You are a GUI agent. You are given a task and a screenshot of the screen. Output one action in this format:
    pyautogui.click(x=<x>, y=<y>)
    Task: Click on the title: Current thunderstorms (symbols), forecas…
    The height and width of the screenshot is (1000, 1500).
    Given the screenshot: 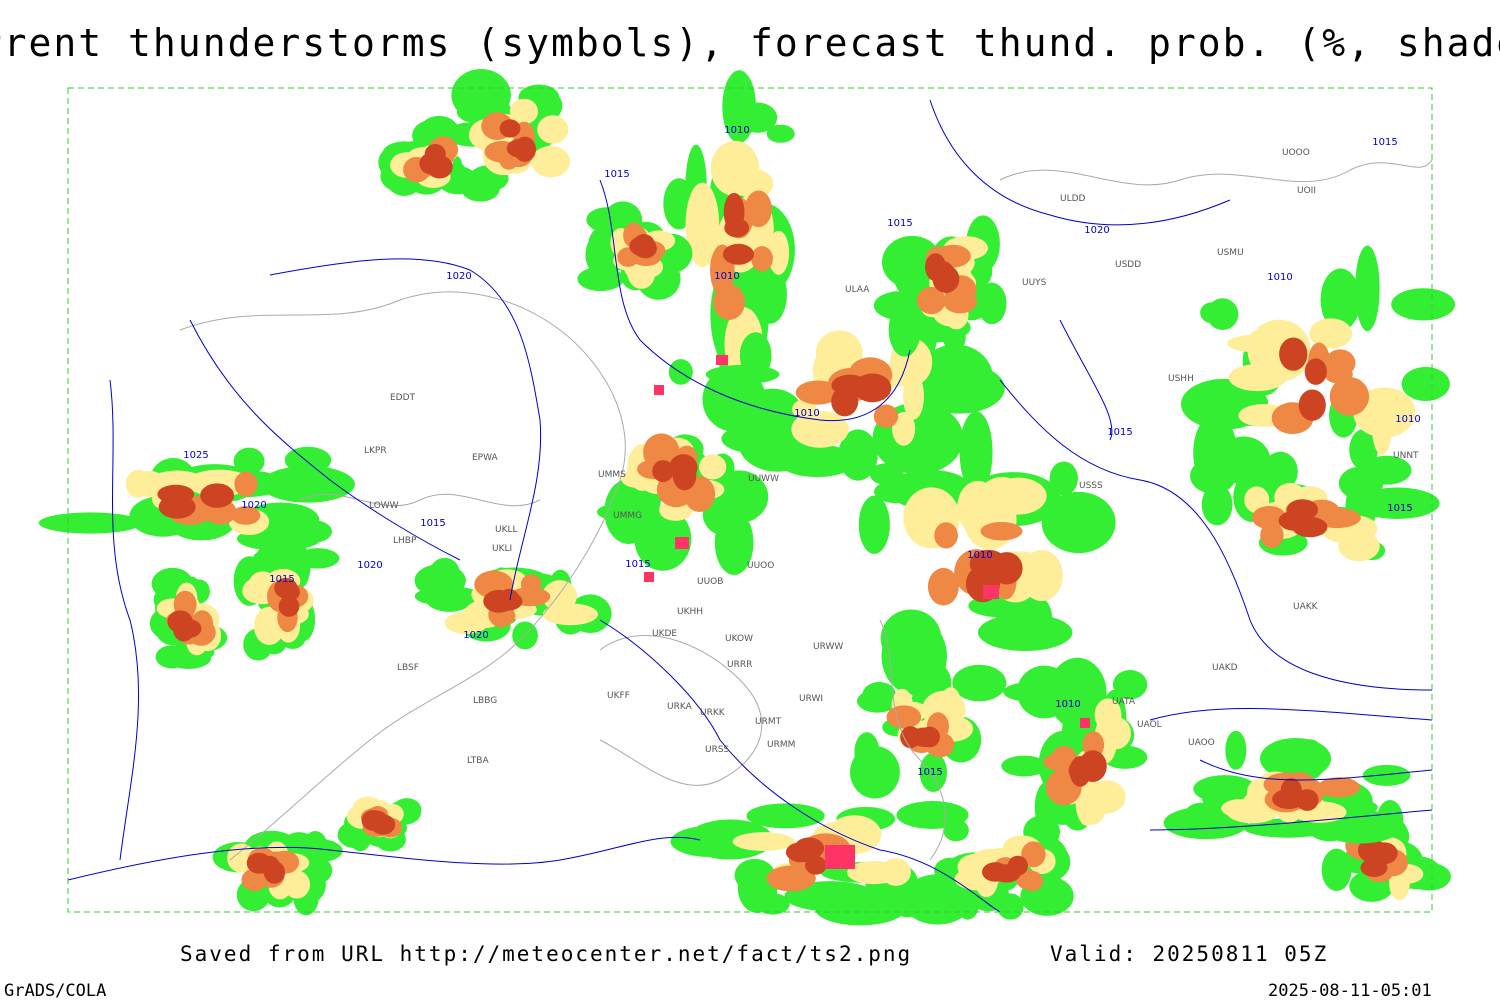 What is the action you would take?
    pyautogui.click(x=750, y=43)
    